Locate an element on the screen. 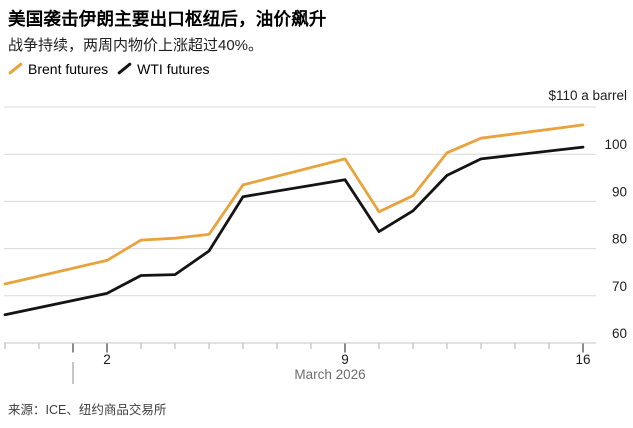  wti-line-swatch-icon is located at coordinates (124, 68).